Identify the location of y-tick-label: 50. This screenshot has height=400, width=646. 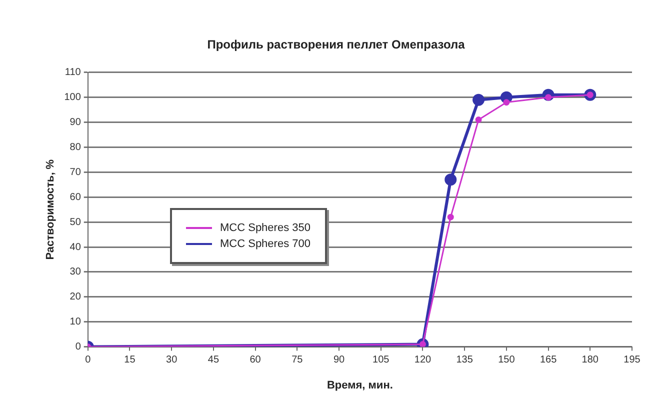
(76, 222).